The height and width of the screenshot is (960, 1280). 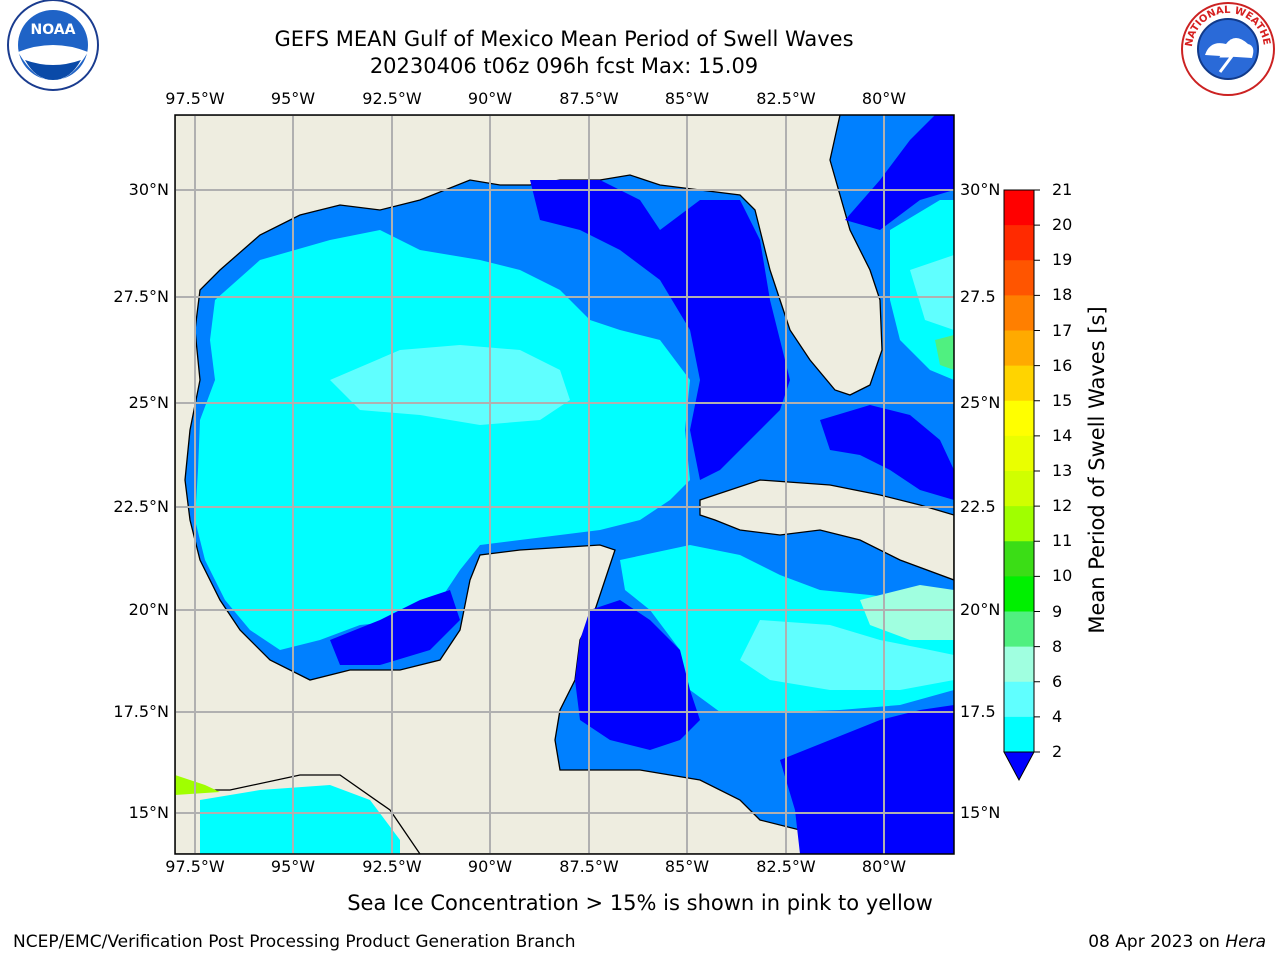 What do you see at coordinates (978, 506) in the screenshot?
I see `lat-label-right: 22.5` at bounding box center [978, 506].